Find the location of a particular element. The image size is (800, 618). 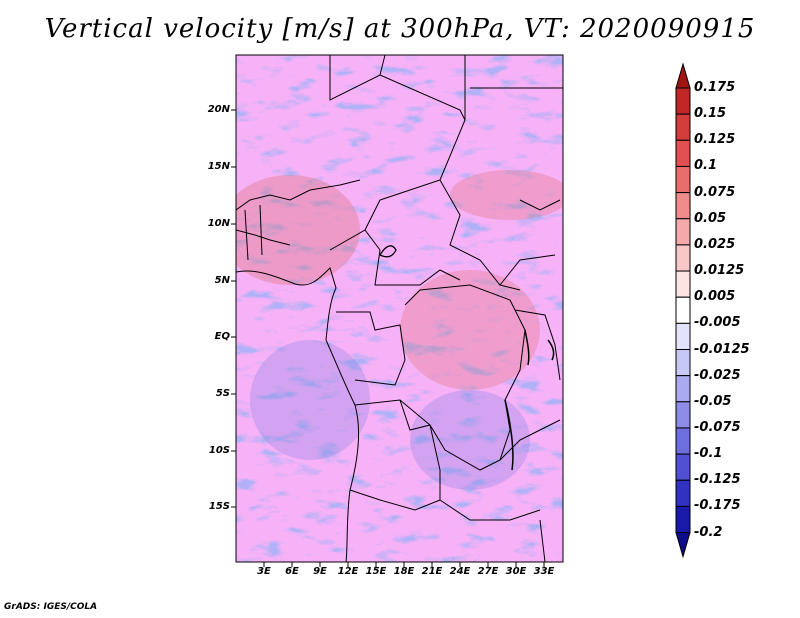

lat-label-10s: 10S is located at coordinates (219, 450).